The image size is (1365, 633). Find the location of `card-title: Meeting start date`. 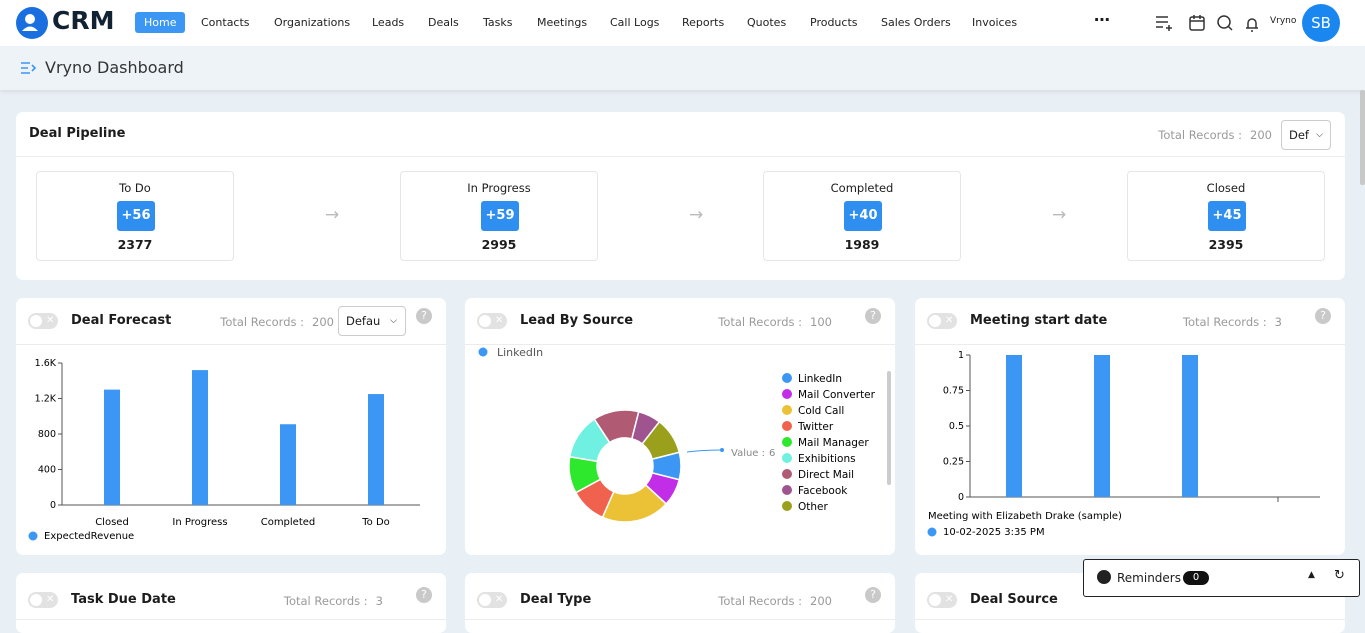

card-title: Meeting start date is located at coordinates (1039, 320).